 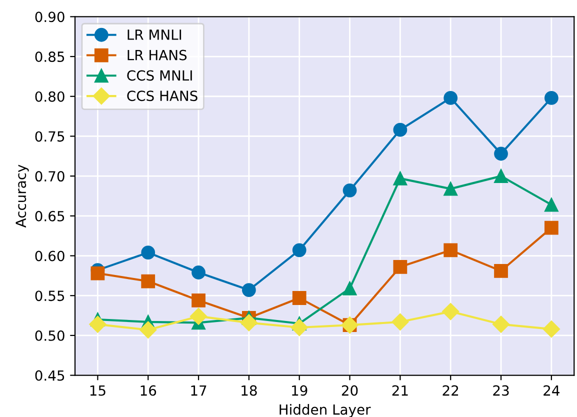 I want to click on y-tick-label: 0.60, so click(x=49, y=256).